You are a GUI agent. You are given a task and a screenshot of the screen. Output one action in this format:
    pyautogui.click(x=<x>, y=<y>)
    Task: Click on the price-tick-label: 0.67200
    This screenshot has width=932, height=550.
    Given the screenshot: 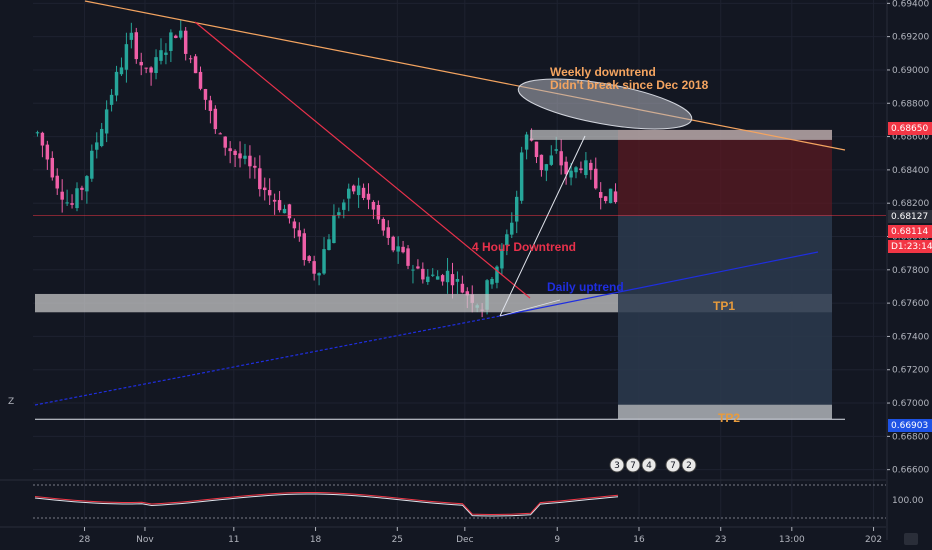 What is the action you would take?
    pyautogui.click(x=910, y=371)
    